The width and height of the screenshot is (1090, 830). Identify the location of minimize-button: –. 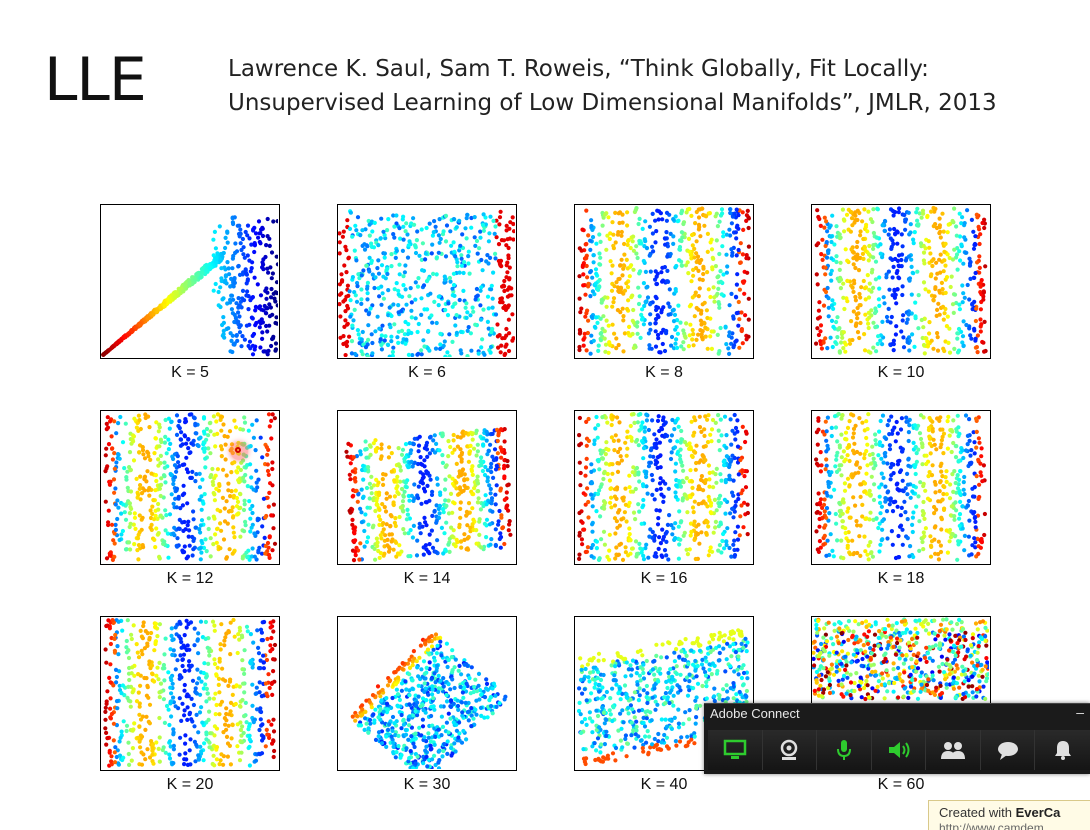
(1080, 712).